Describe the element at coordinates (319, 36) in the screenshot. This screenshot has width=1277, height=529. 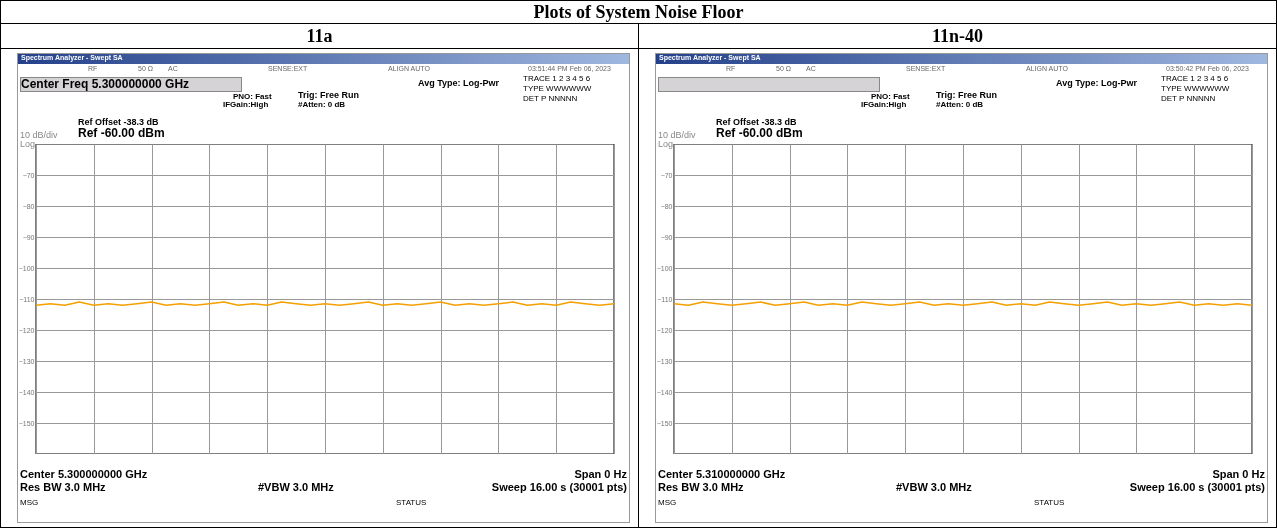
I see `chart-title: 11a` at that location.